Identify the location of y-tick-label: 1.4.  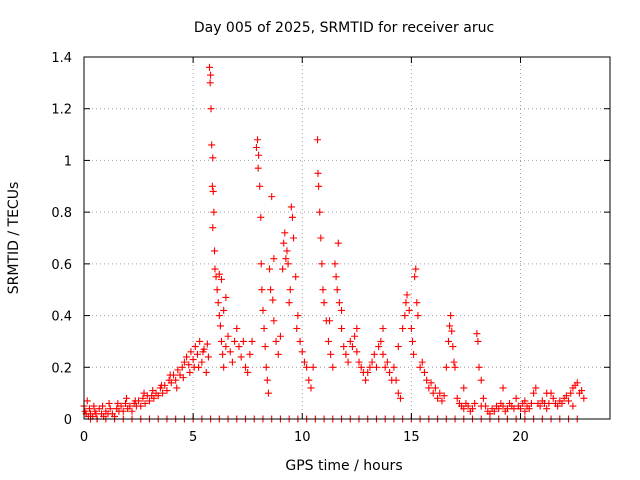
(61, 58).